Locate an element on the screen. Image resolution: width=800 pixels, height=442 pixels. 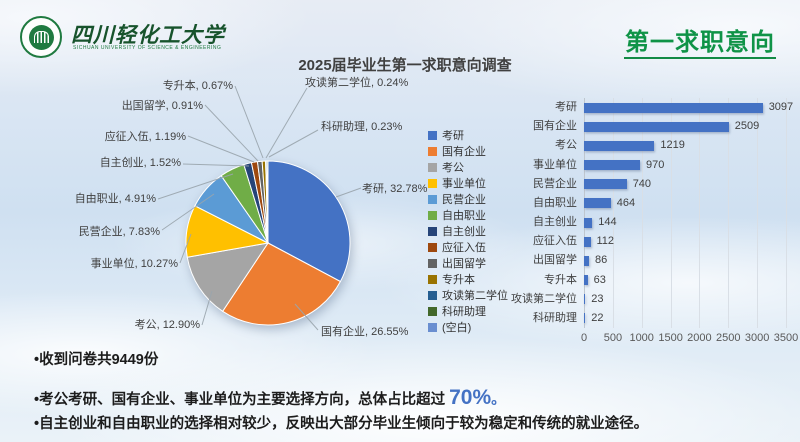
pie-callout-label: 自由职业, 4.91% is located at coordinates (115, 199).